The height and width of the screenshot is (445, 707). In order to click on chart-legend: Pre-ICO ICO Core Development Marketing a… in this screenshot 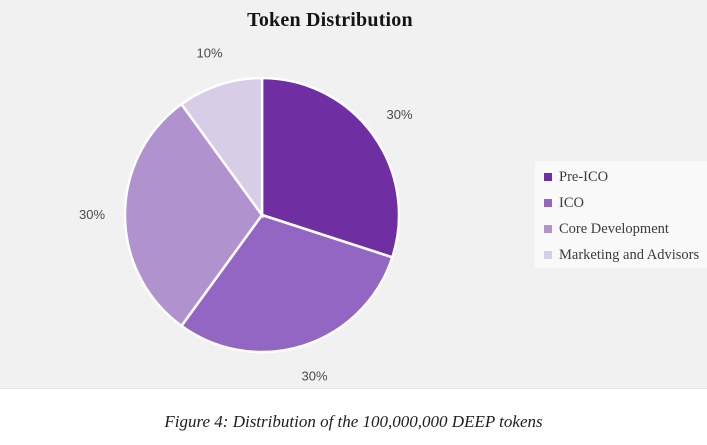, I will do `click(621, 214)`.